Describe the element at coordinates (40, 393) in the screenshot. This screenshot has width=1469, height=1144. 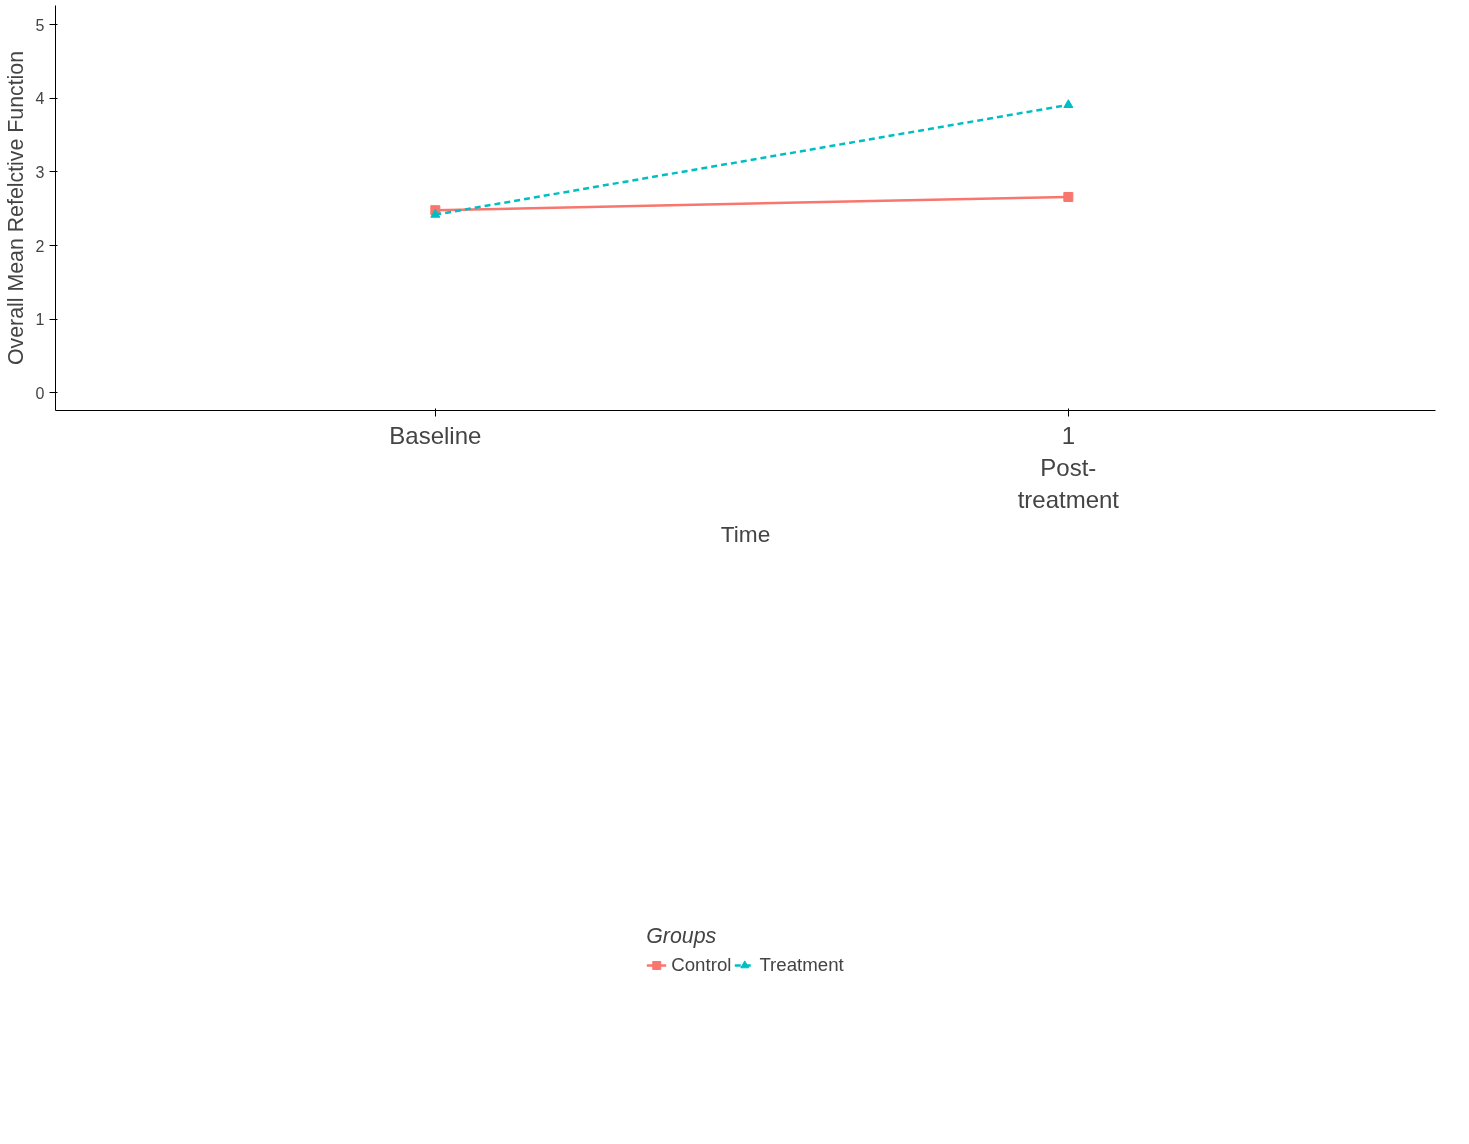
I see `y-tick-label: 0` at that location.